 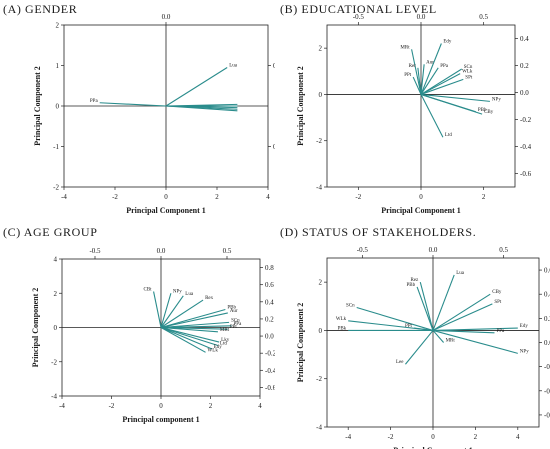 What do you see at coordinates (378, 232) in the screenshot?
I see `panel-title: (D) STATUS OF STAKEHOLDERS.` at bounding box center [378, 232].